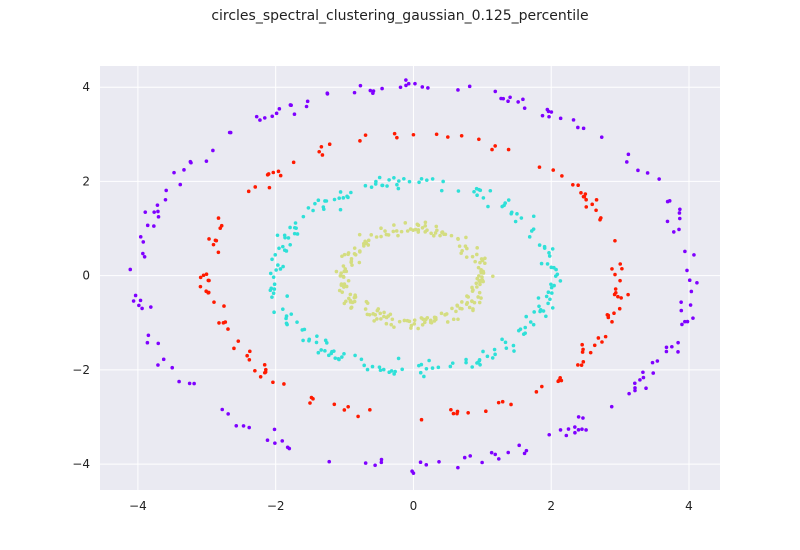  Describe the element at coordinates (551, 506) in the screenshot. I see `x-tick-label: 2` at that location.